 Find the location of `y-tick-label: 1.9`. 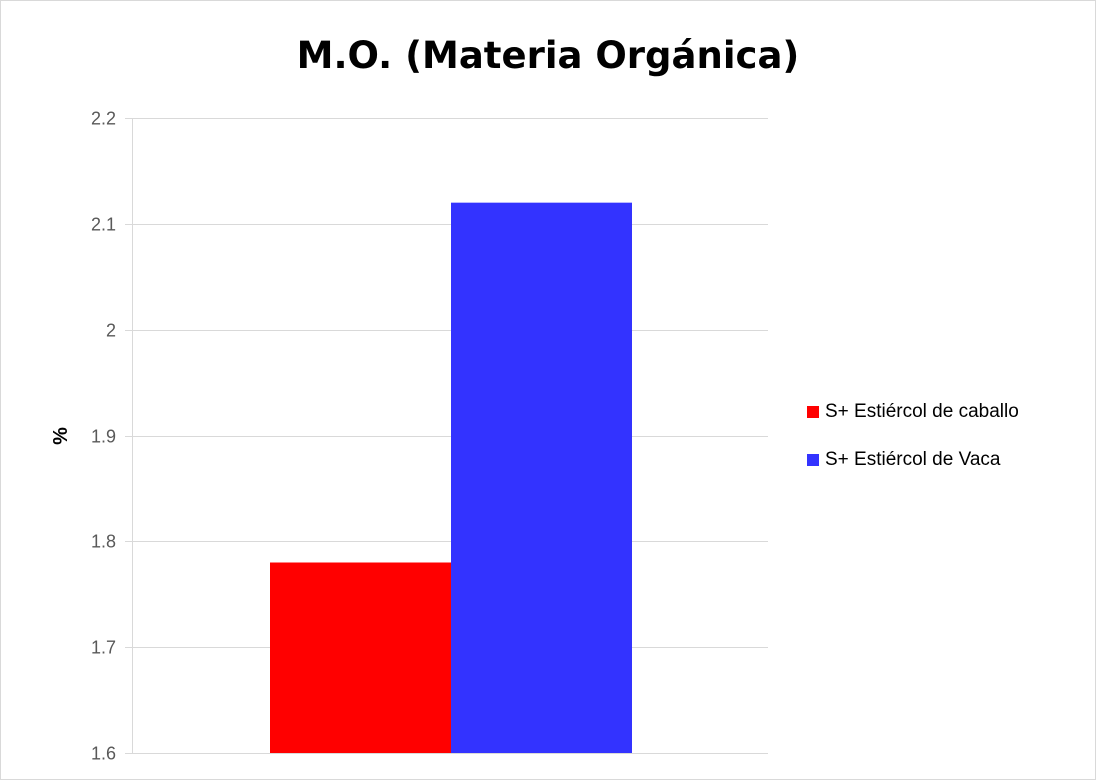

y-tick-label: 1.9 is located at coordinates (103, 437).